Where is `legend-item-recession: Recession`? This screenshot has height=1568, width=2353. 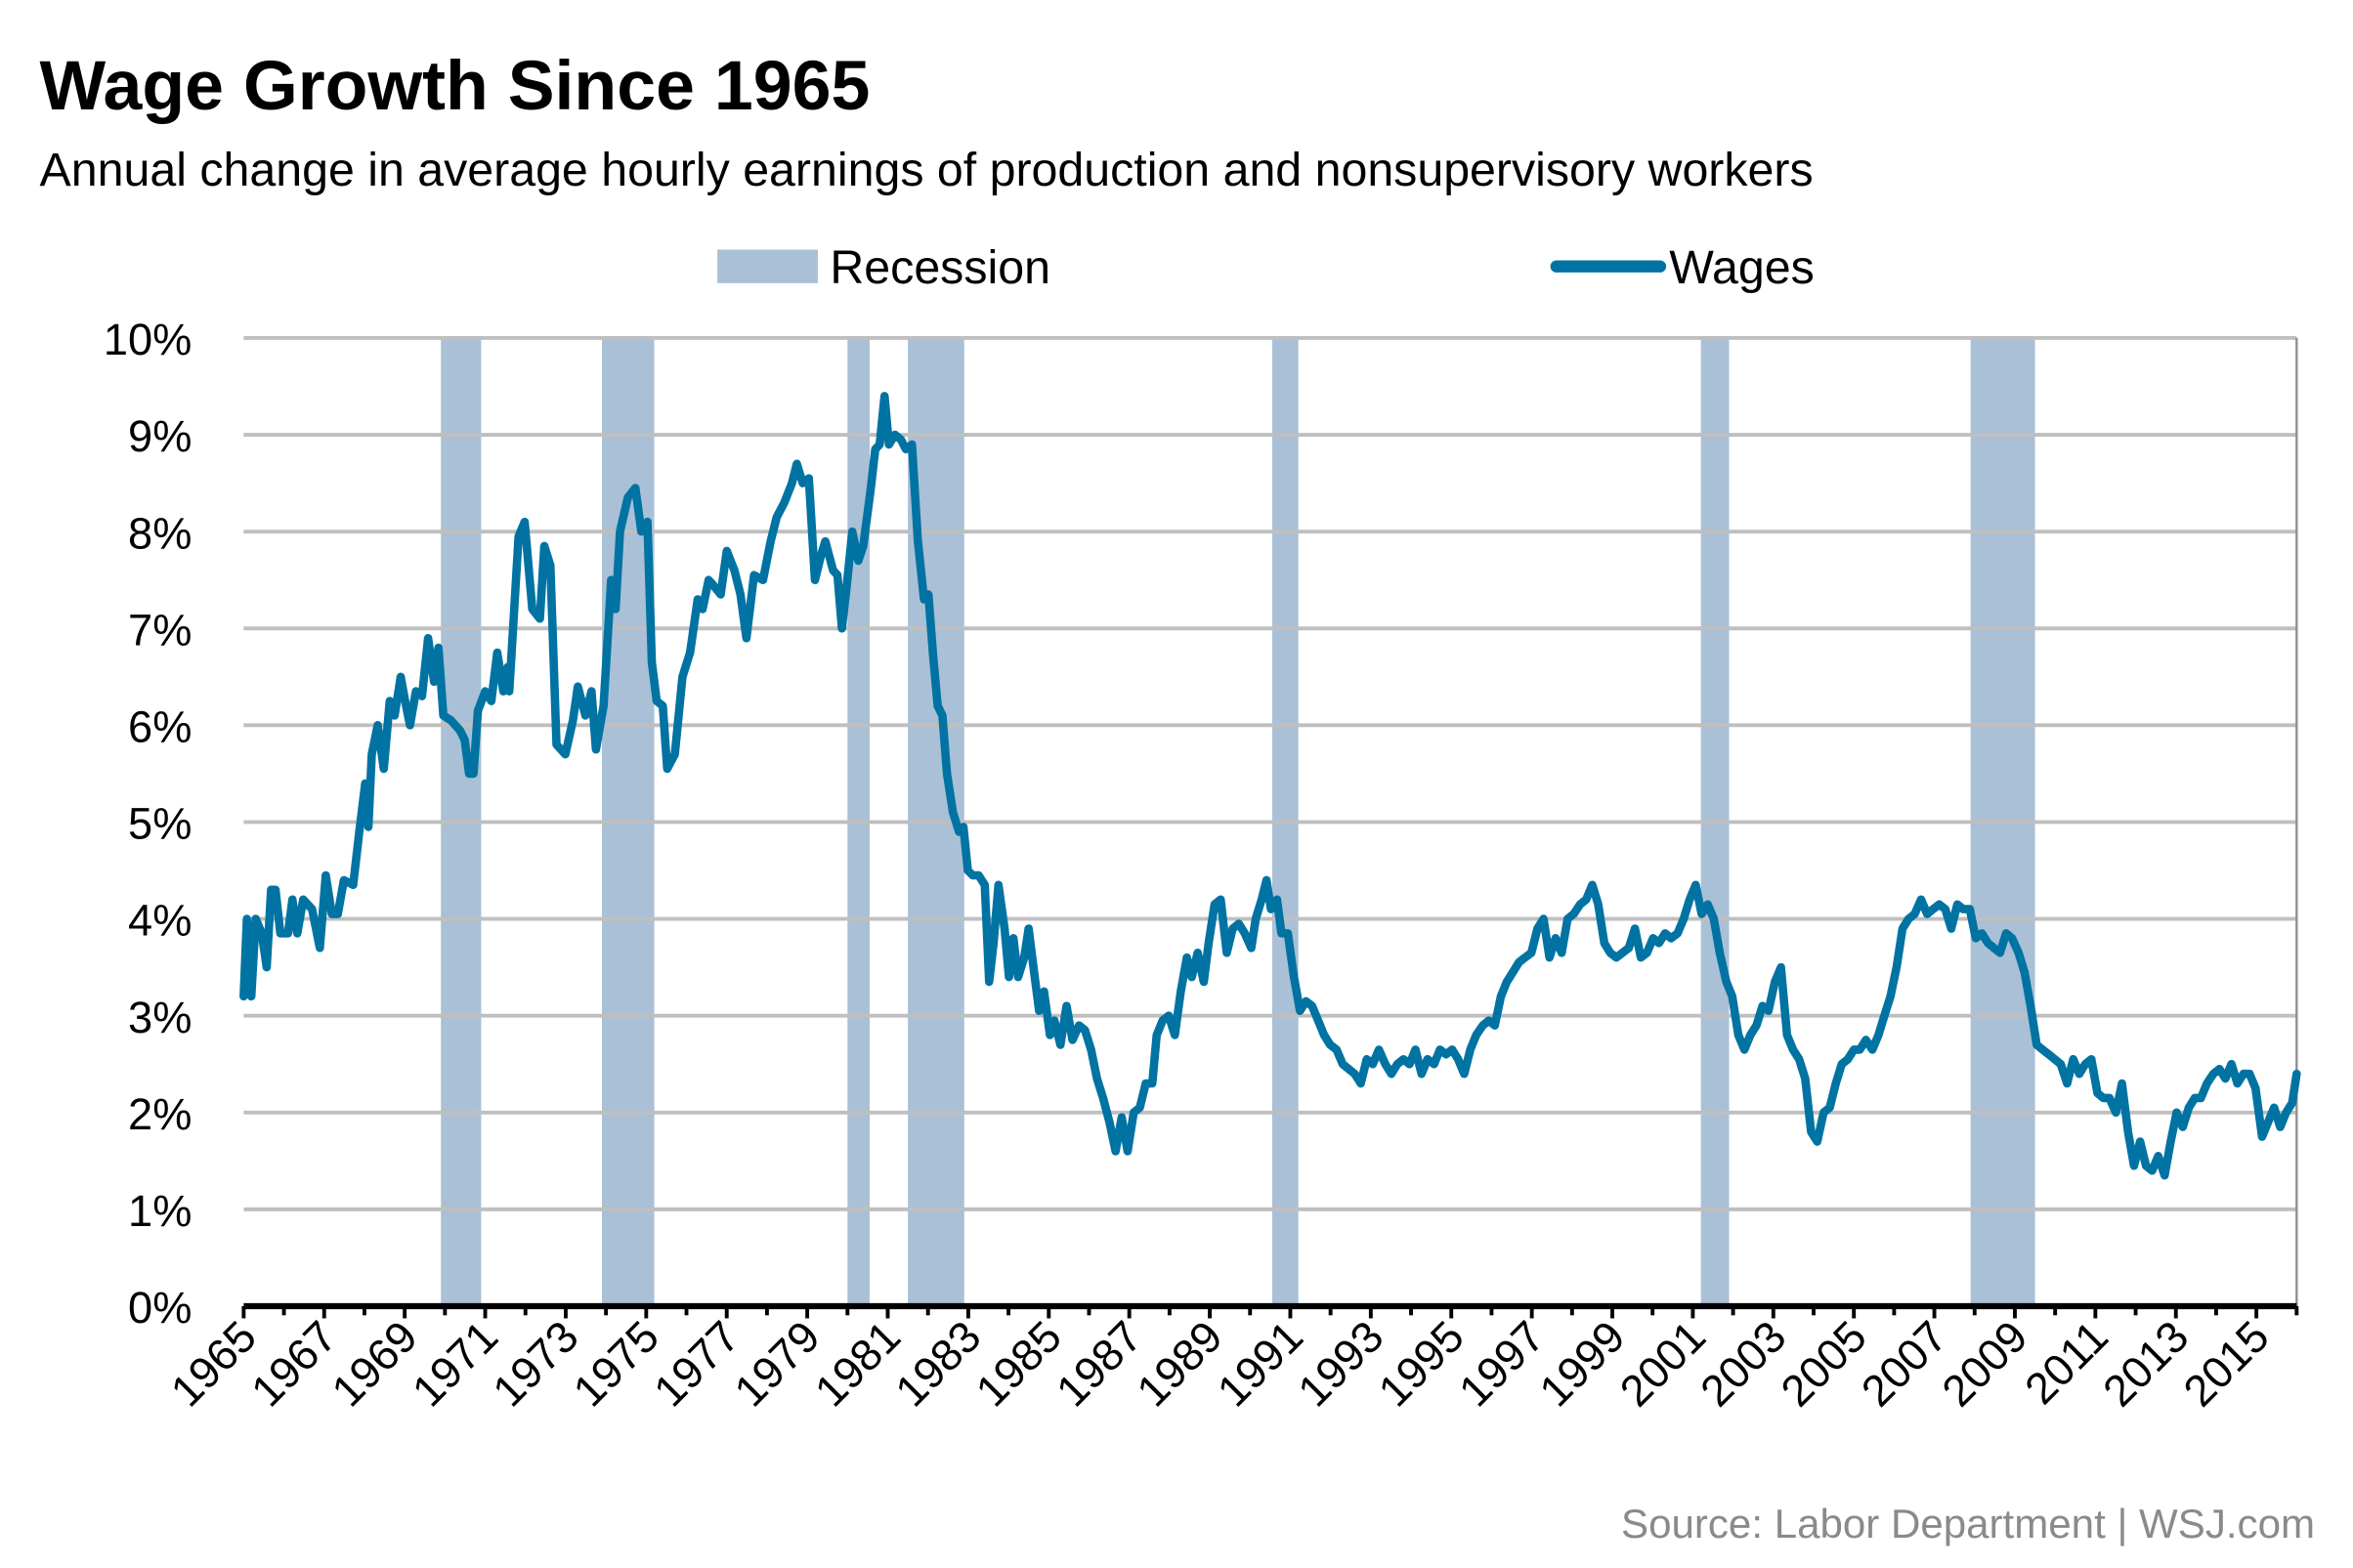
legend-item-recession: Recession is located at coordinates (883, 267).